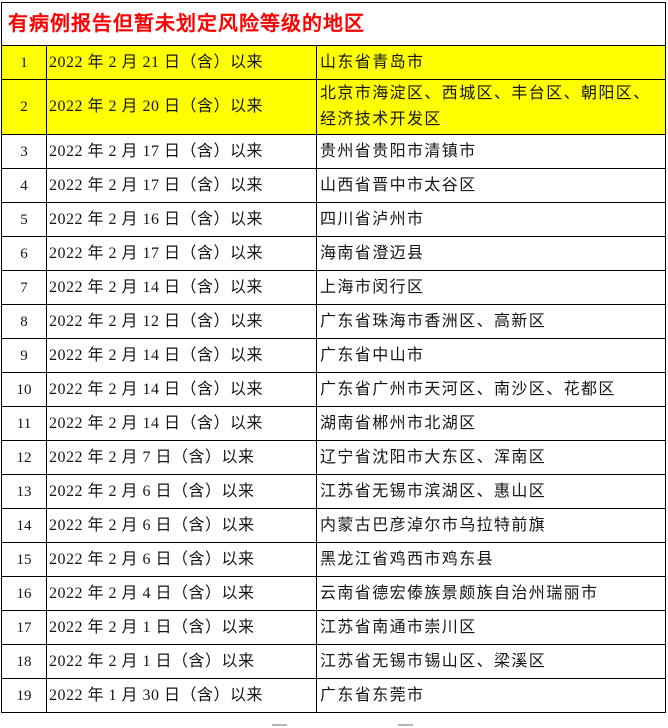 Image resolution: width=668 pixels, height=728 pixels. Describe the element at coordinates (24, 62) in the screenshot. I see `row-number: 1` at that location.